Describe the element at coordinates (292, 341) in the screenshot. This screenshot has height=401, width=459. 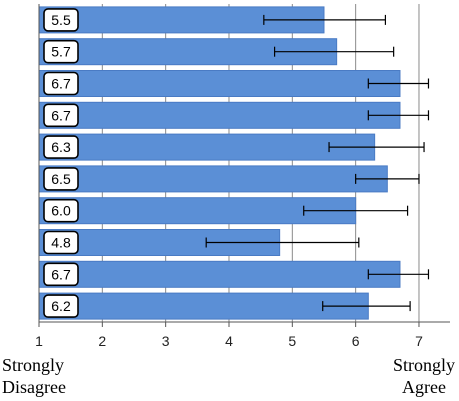
I see `x-tick-label: 5` at that location.